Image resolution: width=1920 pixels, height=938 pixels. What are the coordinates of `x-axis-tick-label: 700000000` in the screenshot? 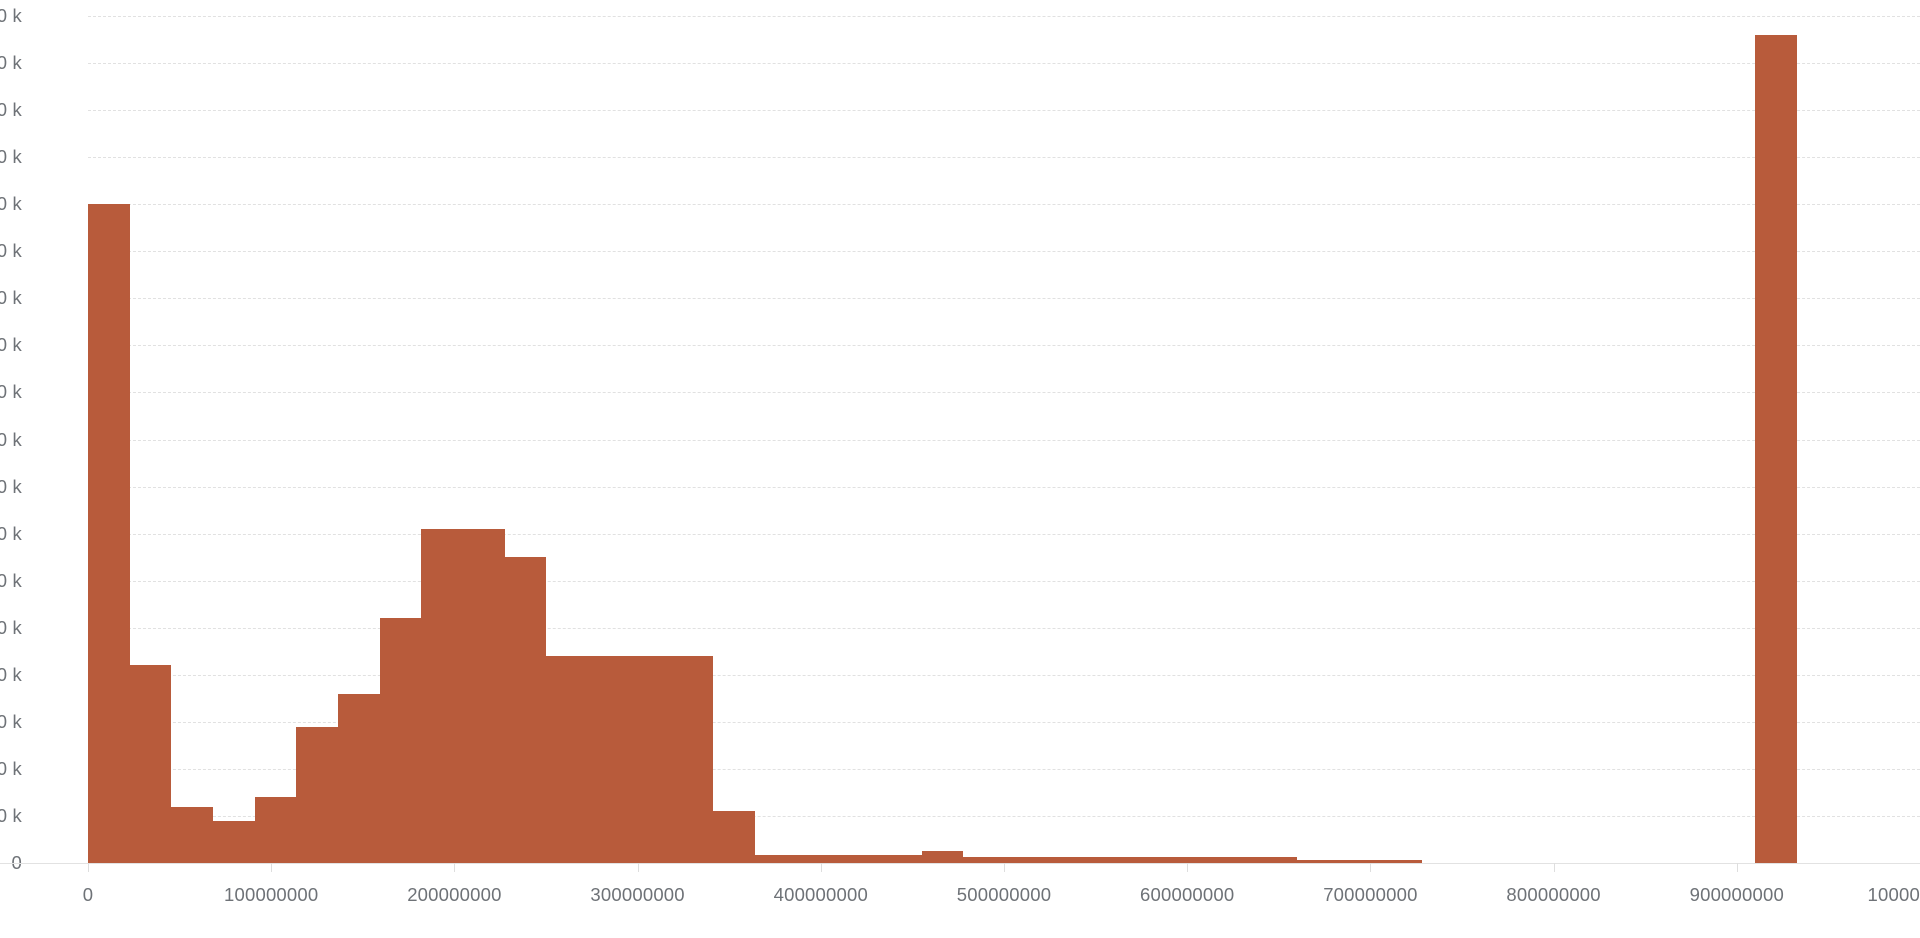 It's located at (1370, 894).